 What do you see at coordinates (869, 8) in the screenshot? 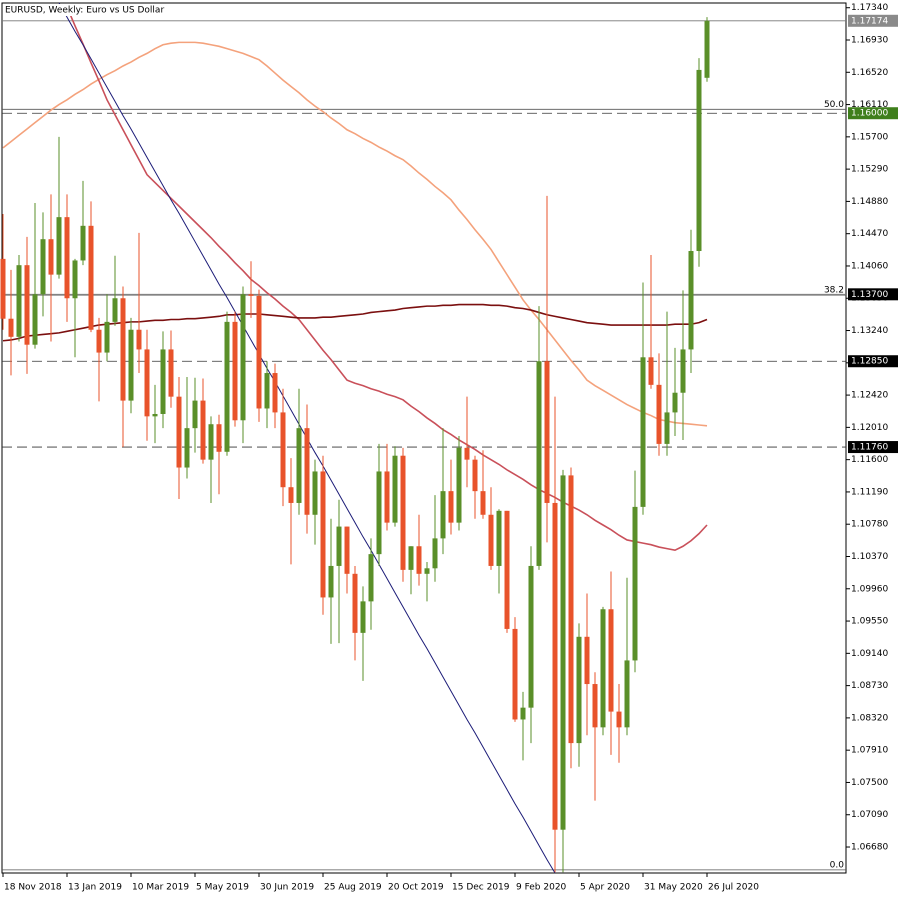
I see `y-tick-label: 1.17340` at bounding box center [869, 8].